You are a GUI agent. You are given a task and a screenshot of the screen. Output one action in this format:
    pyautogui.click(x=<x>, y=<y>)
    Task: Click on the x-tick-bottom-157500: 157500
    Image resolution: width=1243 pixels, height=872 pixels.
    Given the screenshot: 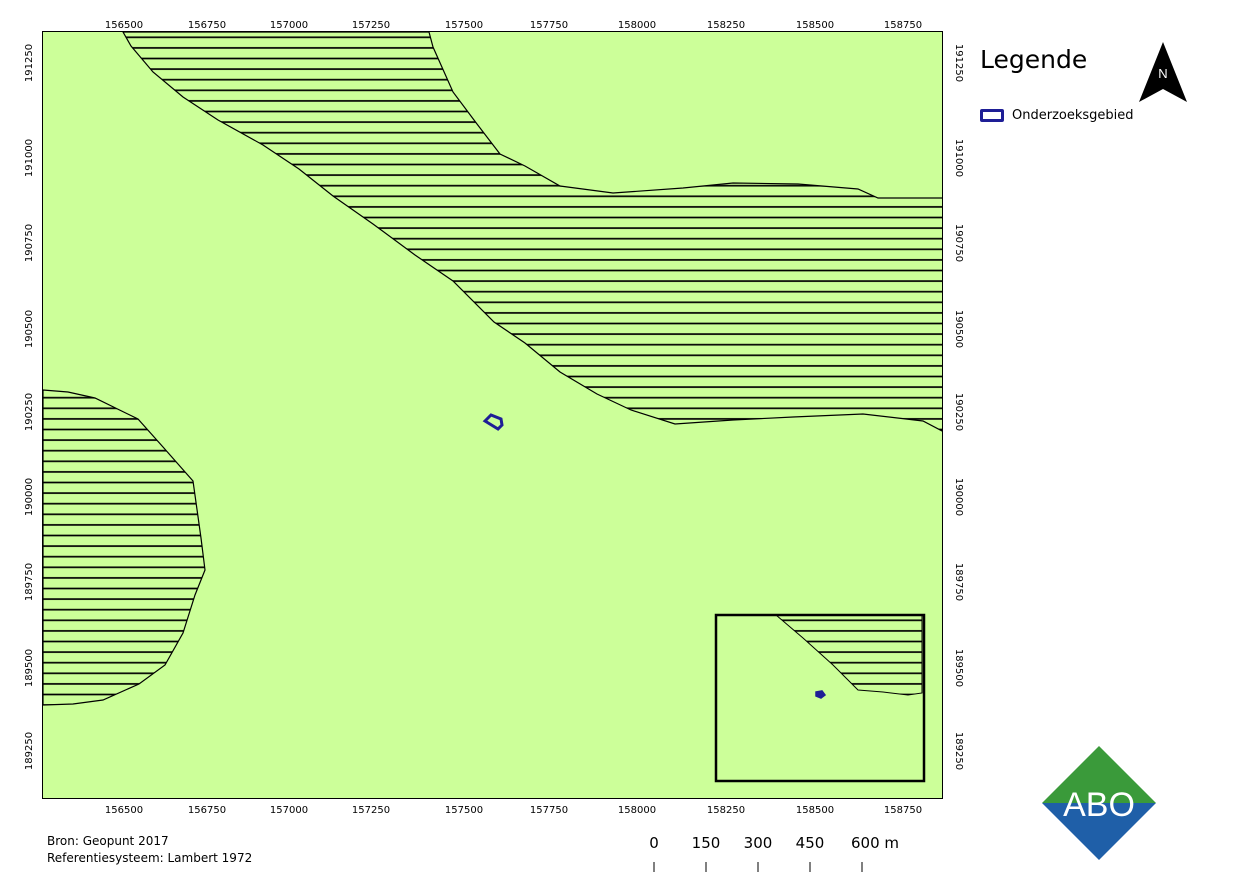 What is the action you would take?
    pyautogui.click(x=464, y=810)
    